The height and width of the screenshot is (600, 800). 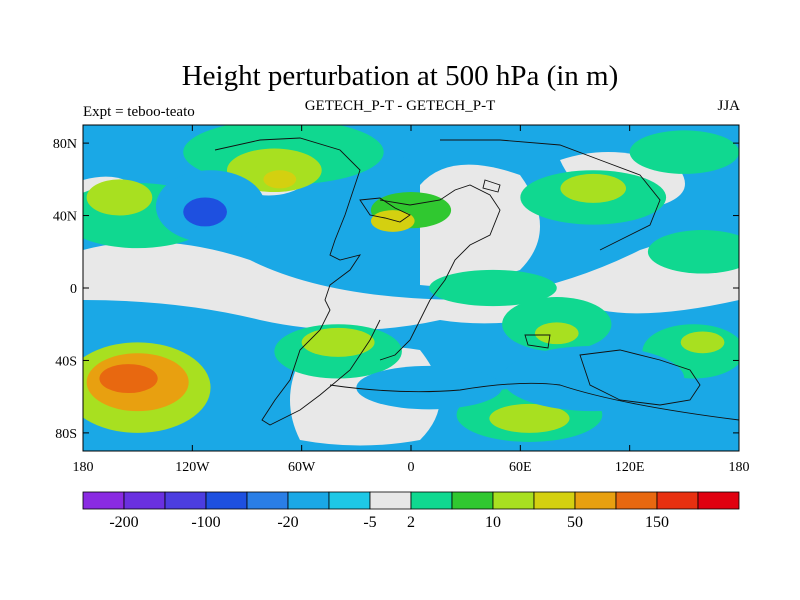 I want to click on colorbar-label-4: 2, so click(x=411, y=522).